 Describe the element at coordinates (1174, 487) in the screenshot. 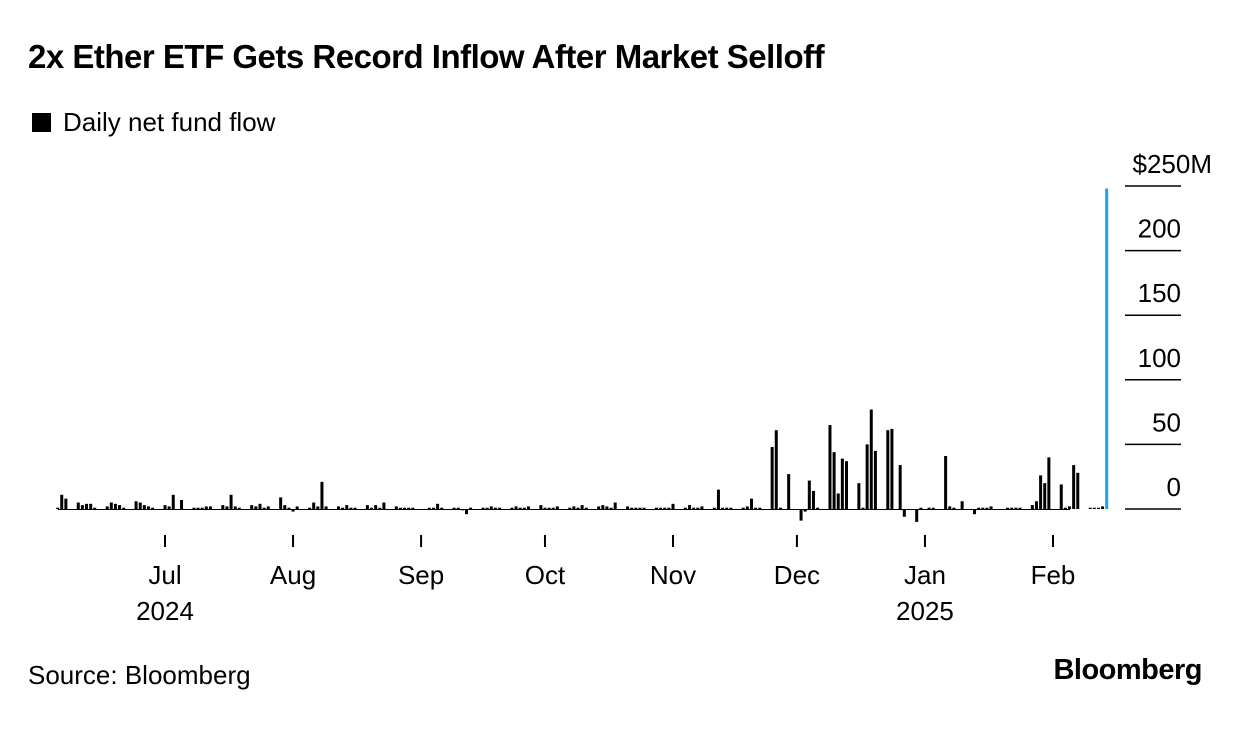

I see `y-tick-label: 0` at that location.